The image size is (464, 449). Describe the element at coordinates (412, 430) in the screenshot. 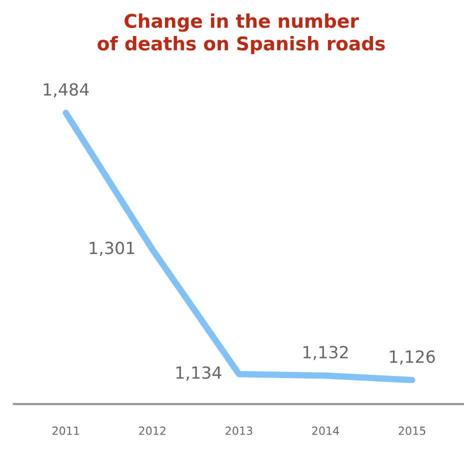

I see `x-tick-label: 2015` at that location.